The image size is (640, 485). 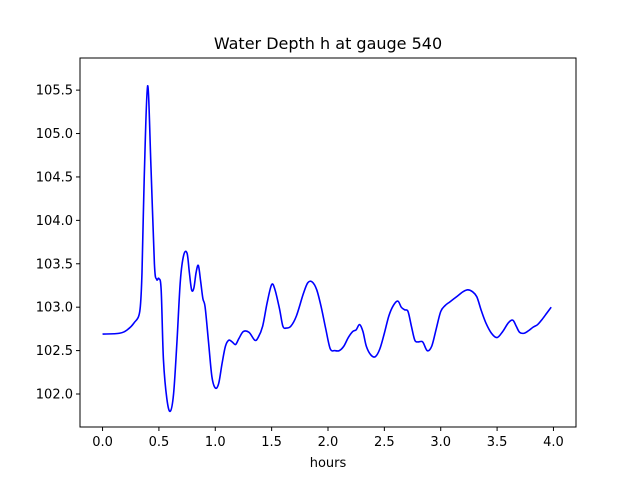 I want to click on y-tick-label: 104.5, so click(x=54, y=177).